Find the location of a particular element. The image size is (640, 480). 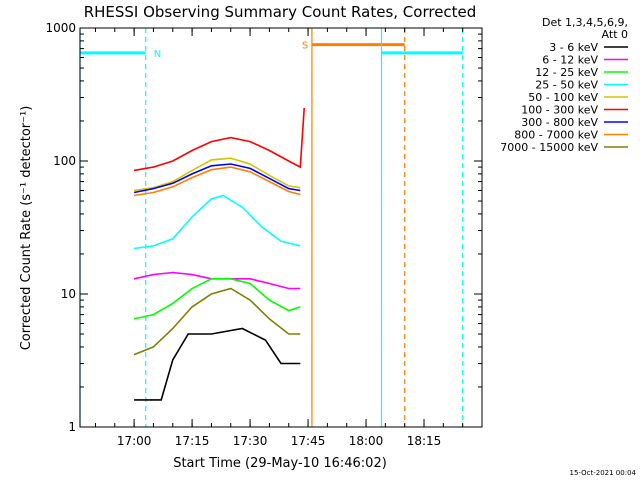

x-axis-label: Start Time (29-May-10 16:46:02) is located at coordinates (280, 463).